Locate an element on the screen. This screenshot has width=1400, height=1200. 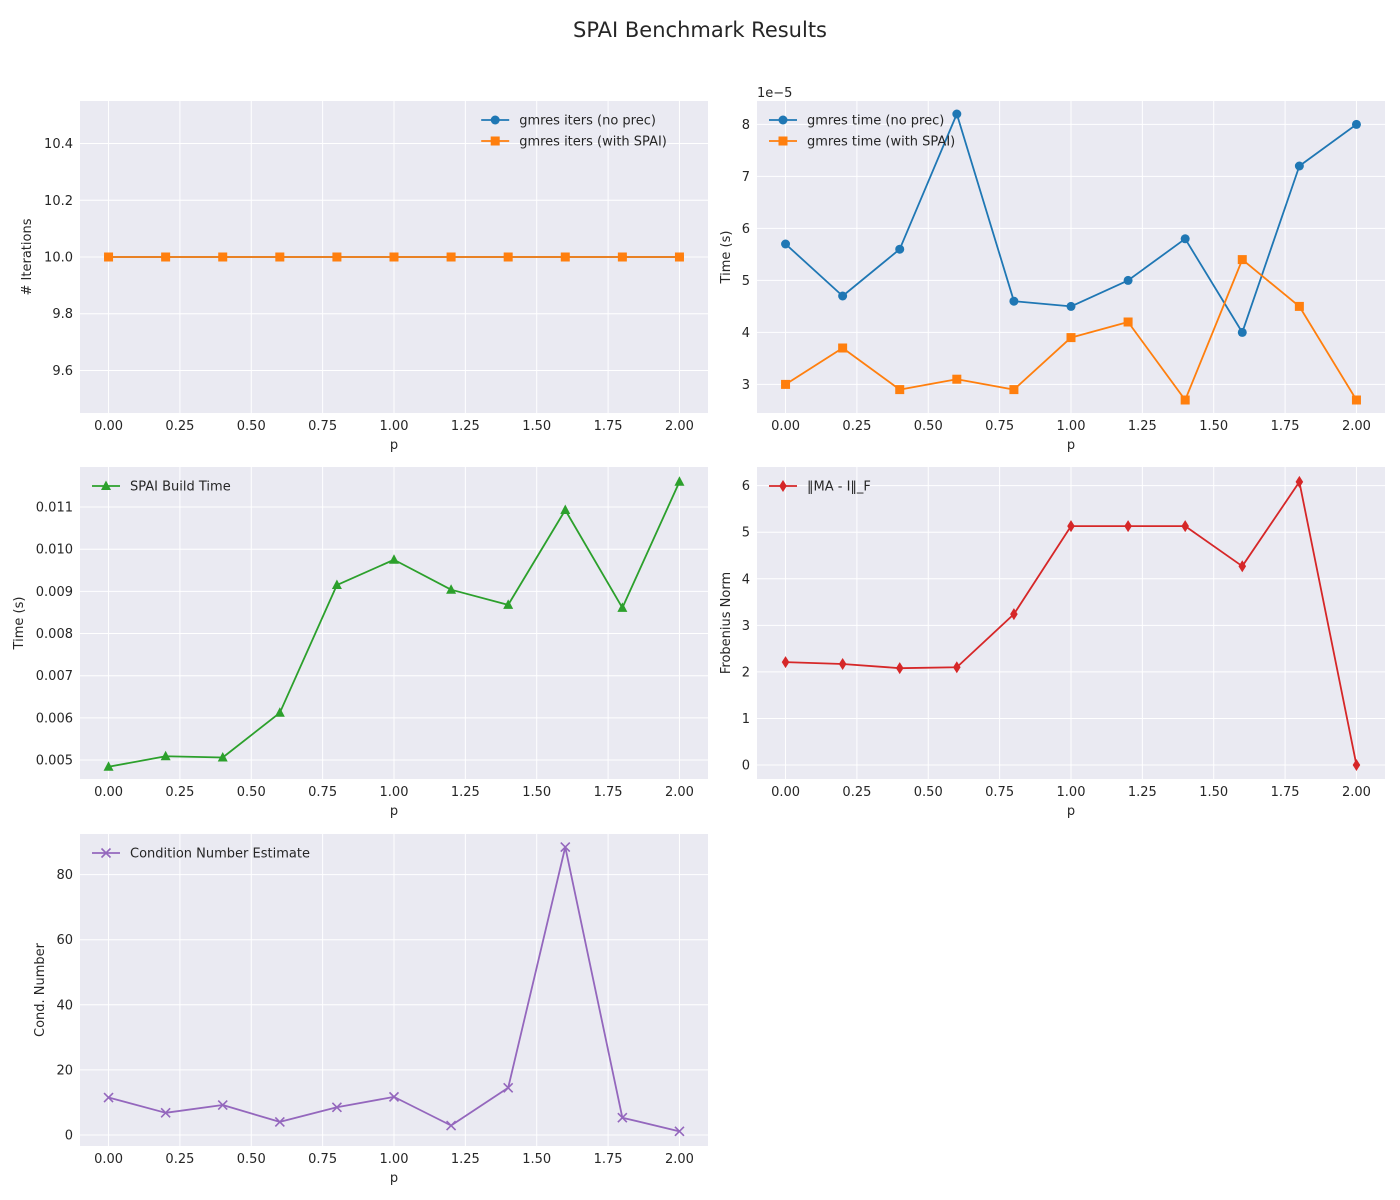
legend-label: SPAI Build Time is located at coordinates (180, 487).